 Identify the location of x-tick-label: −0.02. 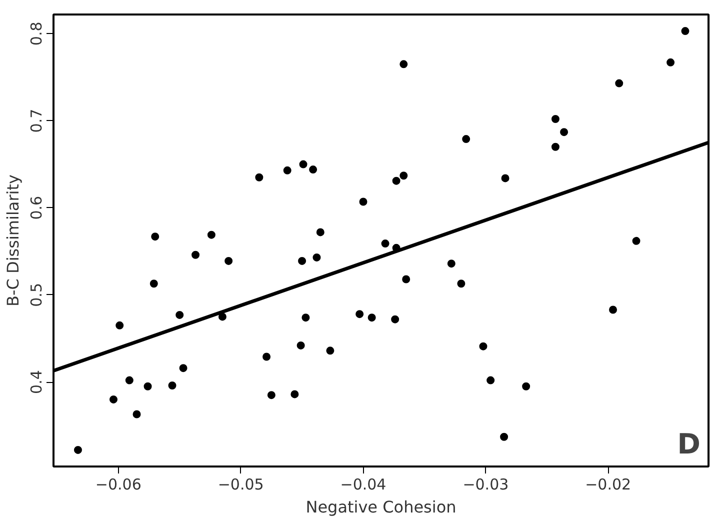
(608, 485).